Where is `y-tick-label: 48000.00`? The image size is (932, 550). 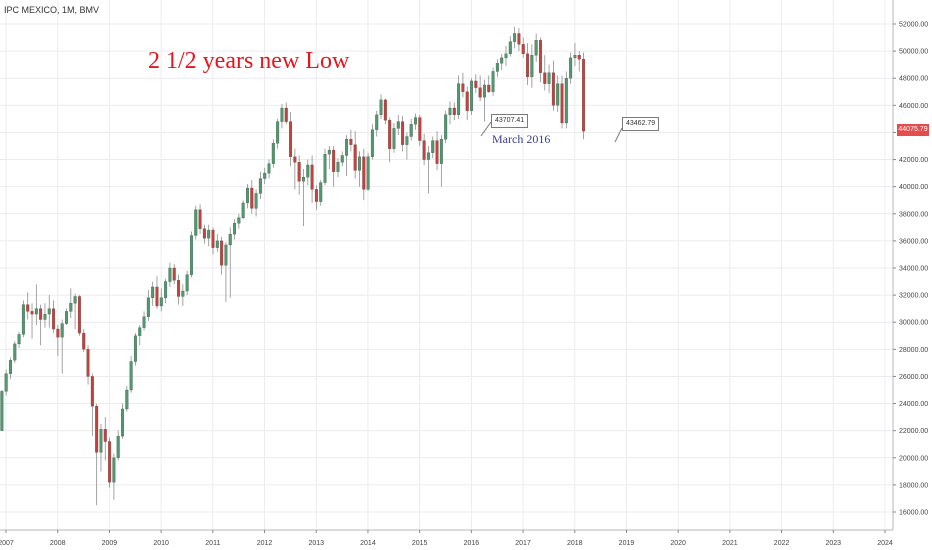 y-tick-label: 48000.00 is located at coordinates (913, 79).